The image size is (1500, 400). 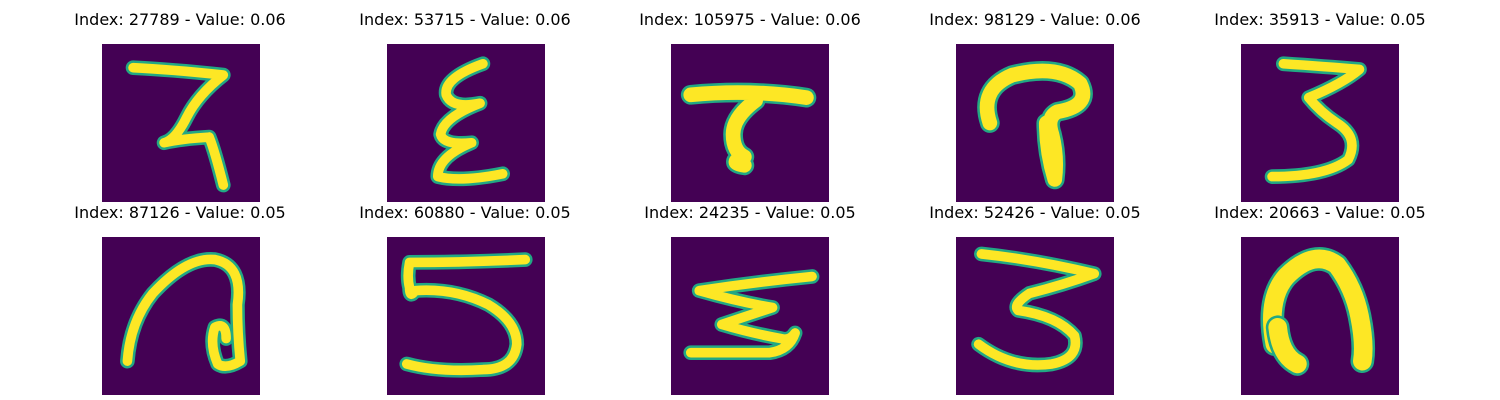 What do you see at coordinates (465, 19) in the screenshot?
I see `panel-title: Index: 53715 - Value: 0.06` at bounding box center [465, 19].